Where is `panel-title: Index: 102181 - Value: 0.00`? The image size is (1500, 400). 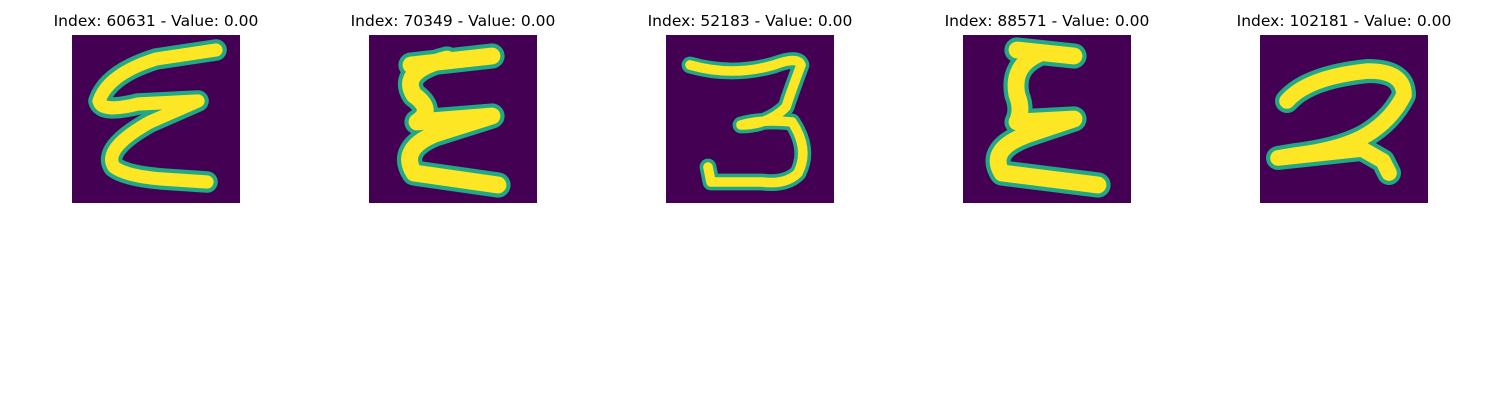 panel-title: Index: 102181 - Value: 0.00 is located at coordinates (1344, 21).